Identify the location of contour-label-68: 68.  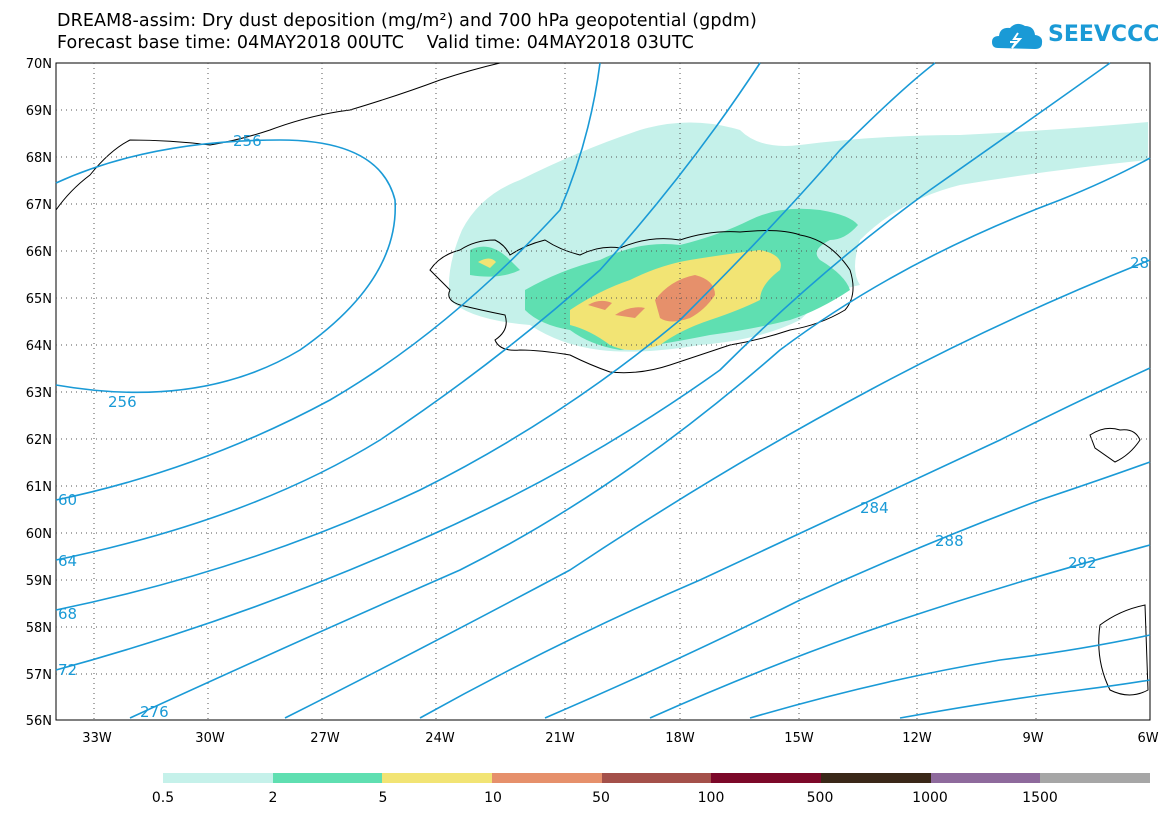
(67, 614).